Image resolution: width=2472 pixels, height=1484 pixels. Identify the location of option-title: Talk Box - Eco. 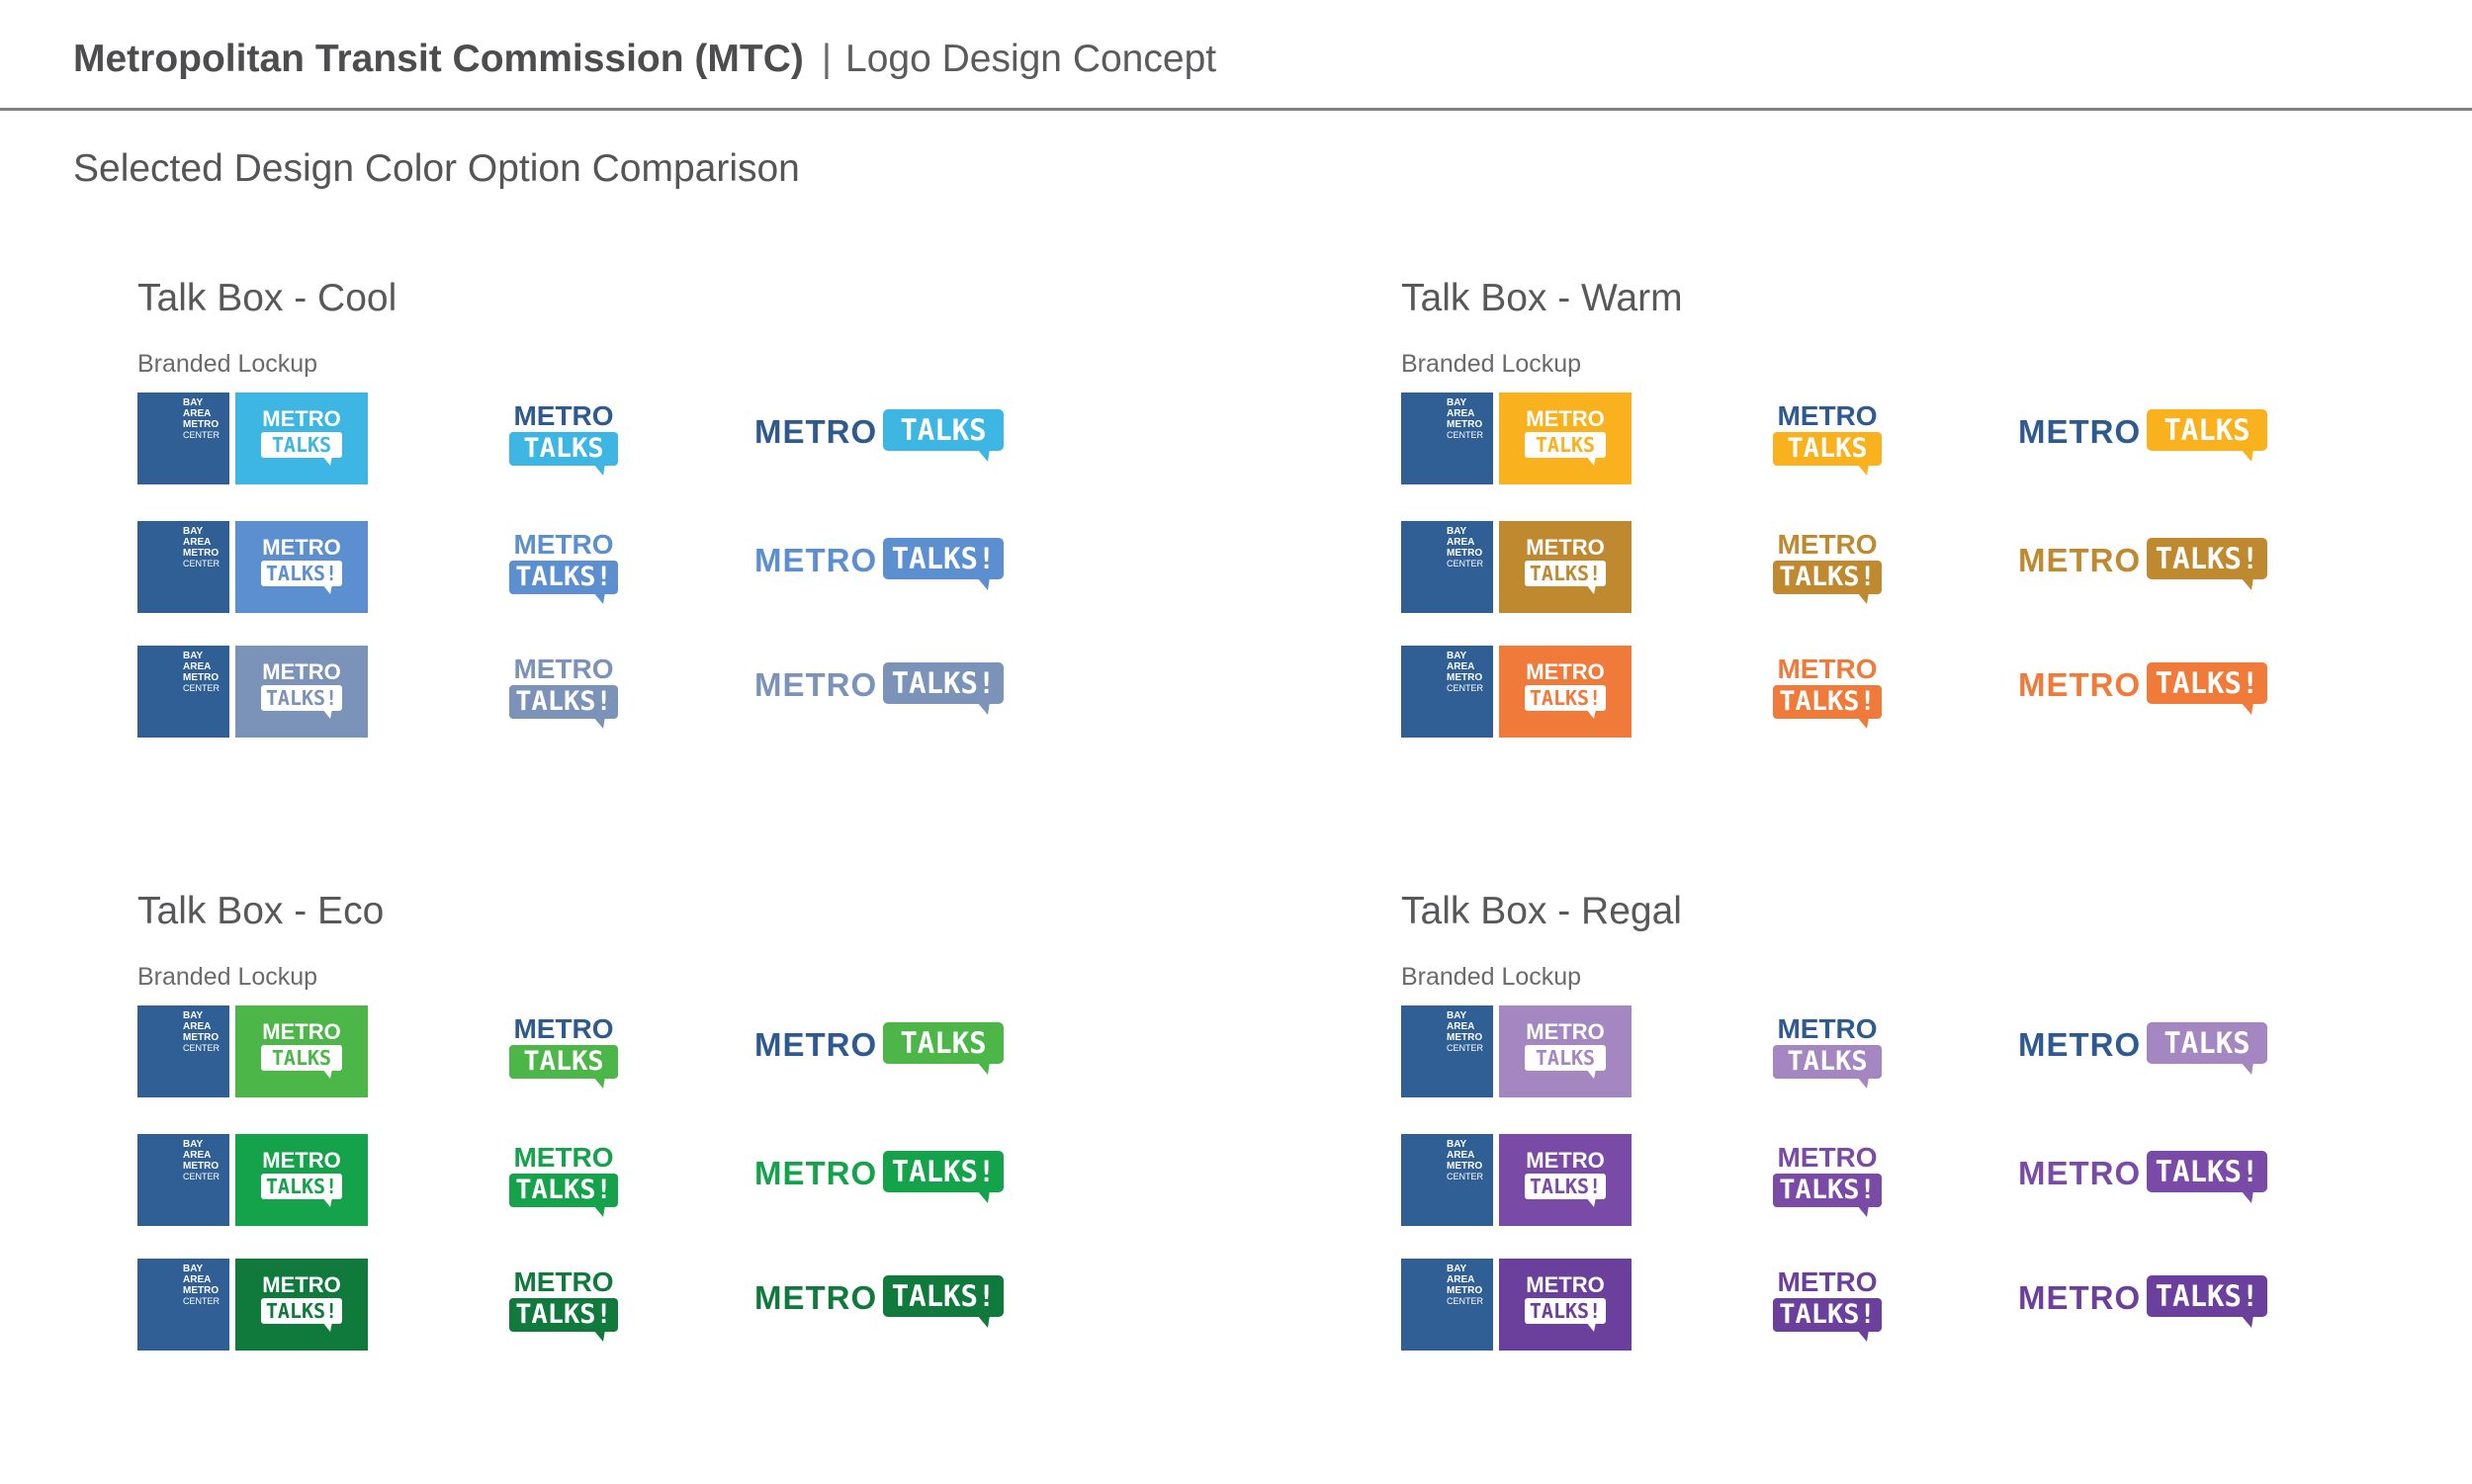
(261, 911).